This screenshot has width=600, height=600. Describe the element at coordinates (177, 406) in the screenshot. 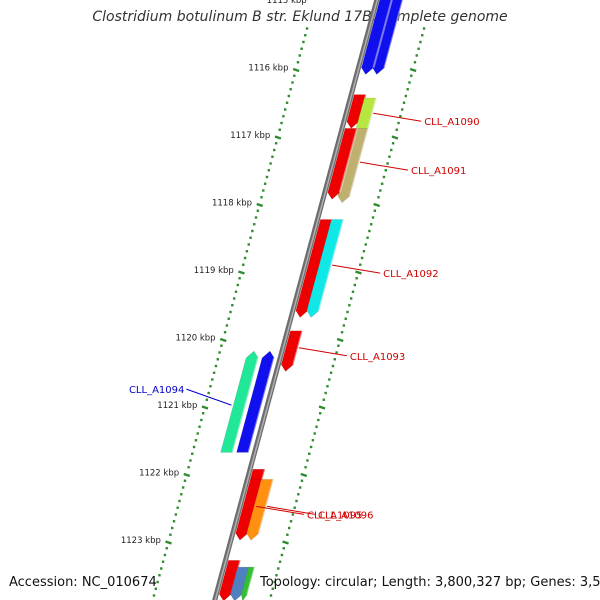

I see `scale-label: 1121 kbp` at that location.